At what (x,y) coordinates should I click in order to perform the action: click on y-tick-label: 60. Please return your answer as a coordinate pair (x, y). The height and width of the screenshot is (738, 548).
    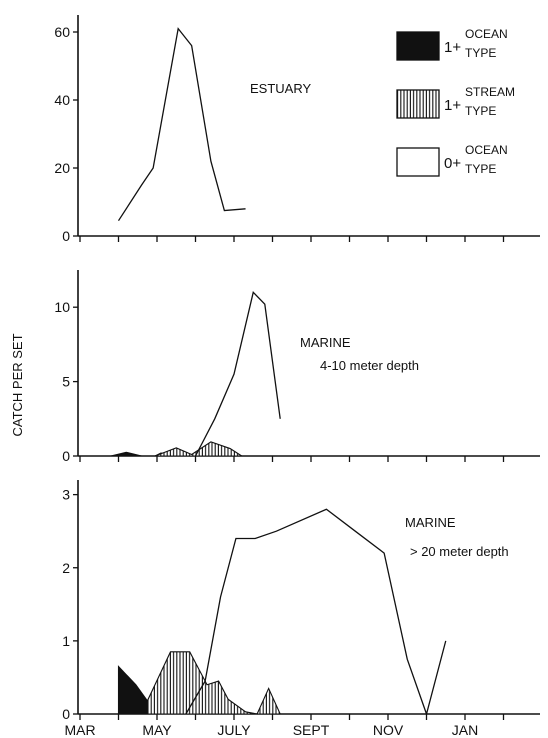
    Looking at the image, I should click on (62, 32).